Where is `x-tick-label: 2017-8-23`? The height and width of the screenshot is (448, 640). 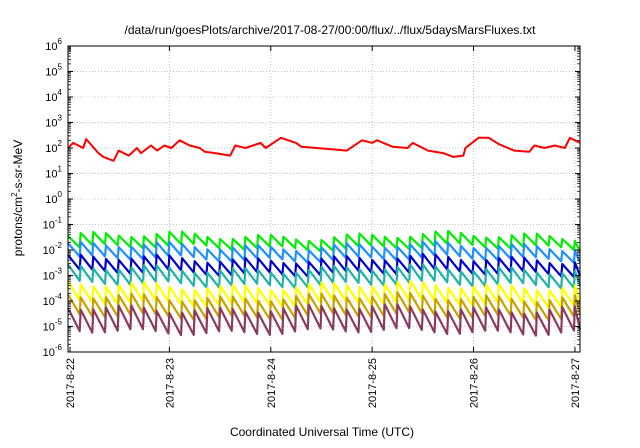
x-tick-label: 2017-8-23 is located at coordinates (170, 383).